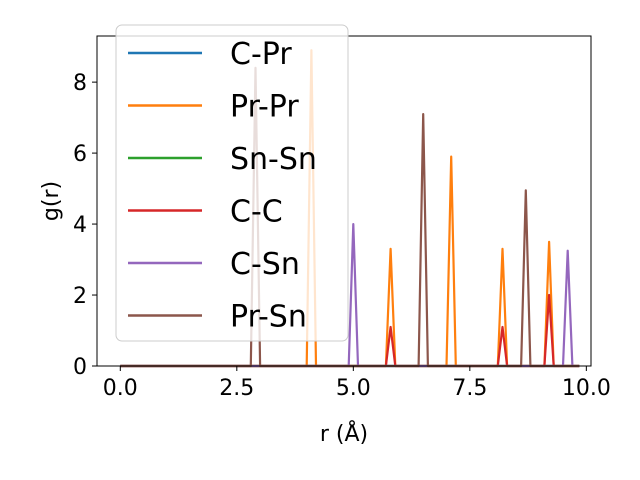  What do you see at coordinates (350, 330) in the screenshot?
I see `series-line-c-c` at bounding box center [350, 330].